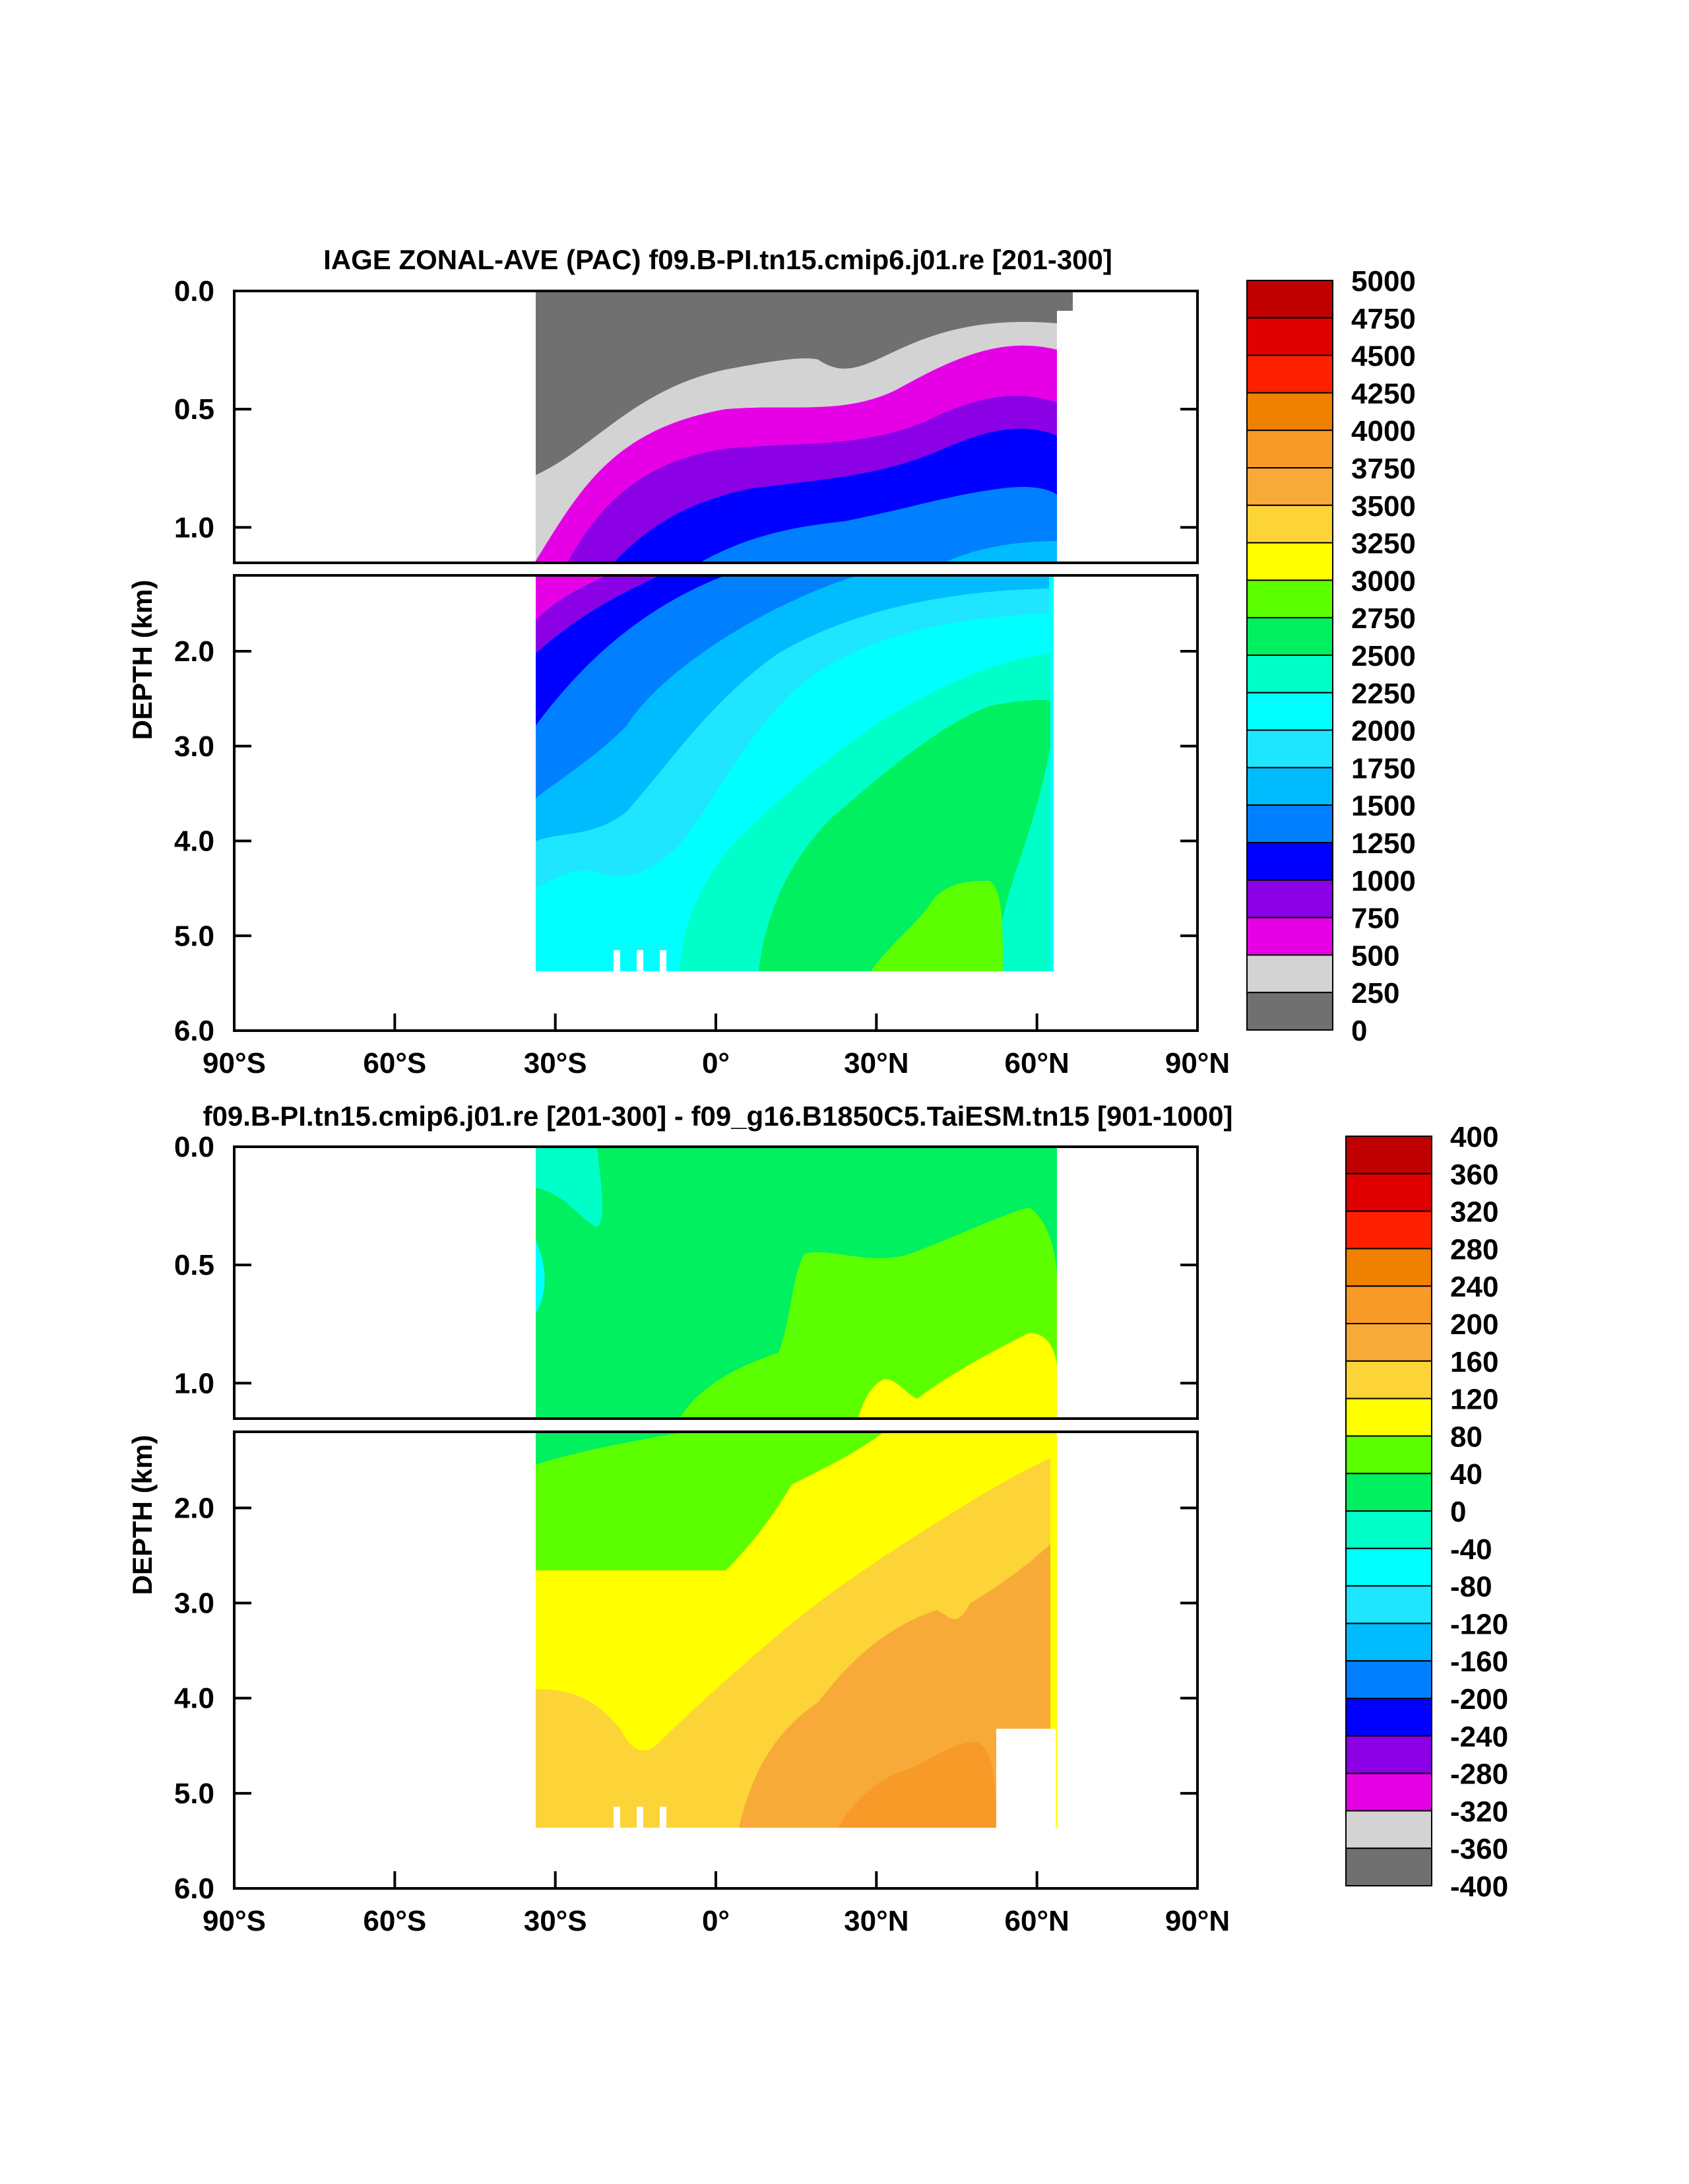  What do you see at coordinates (1383, 319) in the screenshot?
I see `panel-age-colorbar-label: 4750` at bounding box center [1383, 319].